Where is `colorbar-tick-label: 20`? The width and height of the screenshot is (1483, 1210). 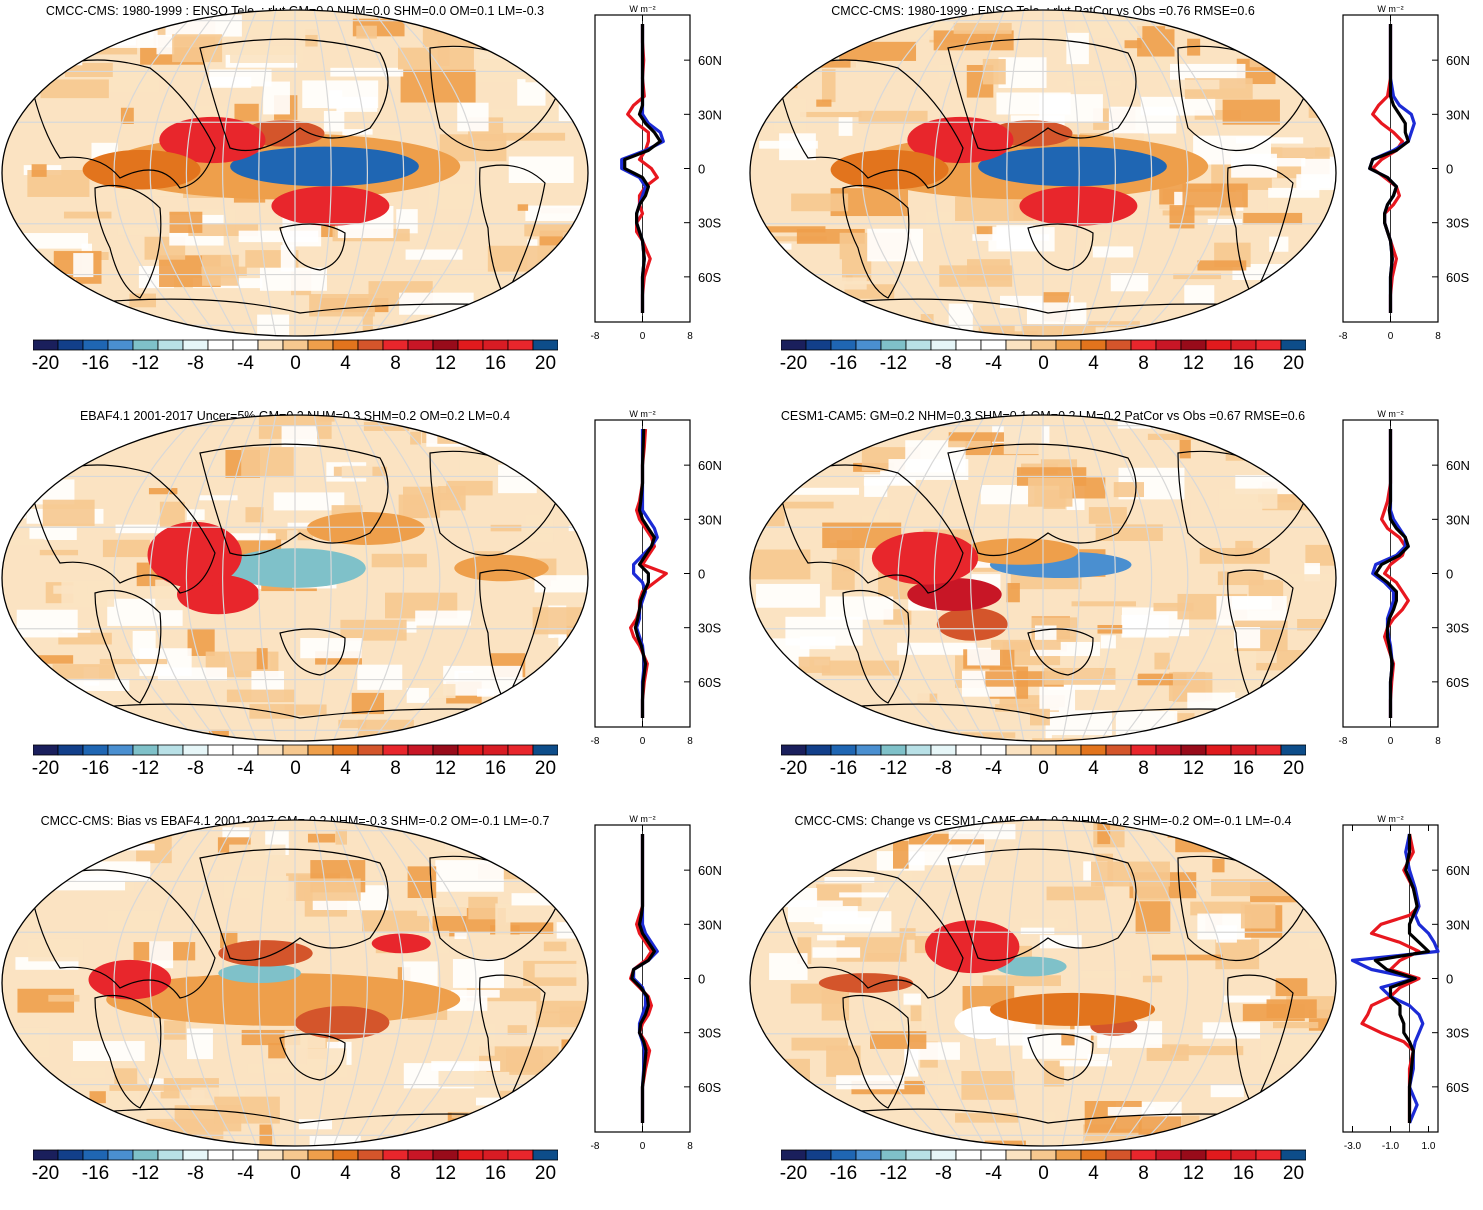 colorbar-tick-label: 20 is located at coordinates (545, 769).